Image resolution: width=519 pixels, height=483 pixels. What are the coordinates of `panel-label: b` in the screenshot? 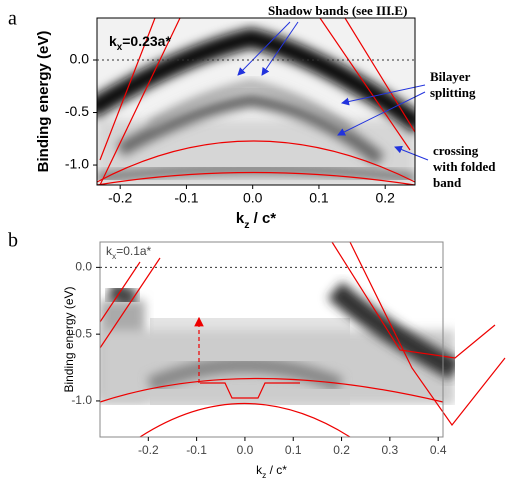 It's located at (13, 241).